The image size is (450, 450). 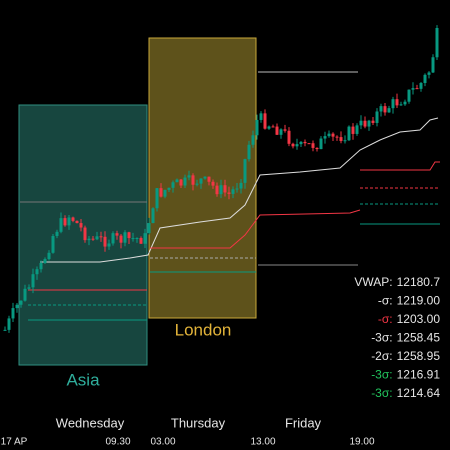 What do you see at coordinates (419, 282) in the screenshot?
I see `level-value: 12180.7` at bounding box center [419, 282].